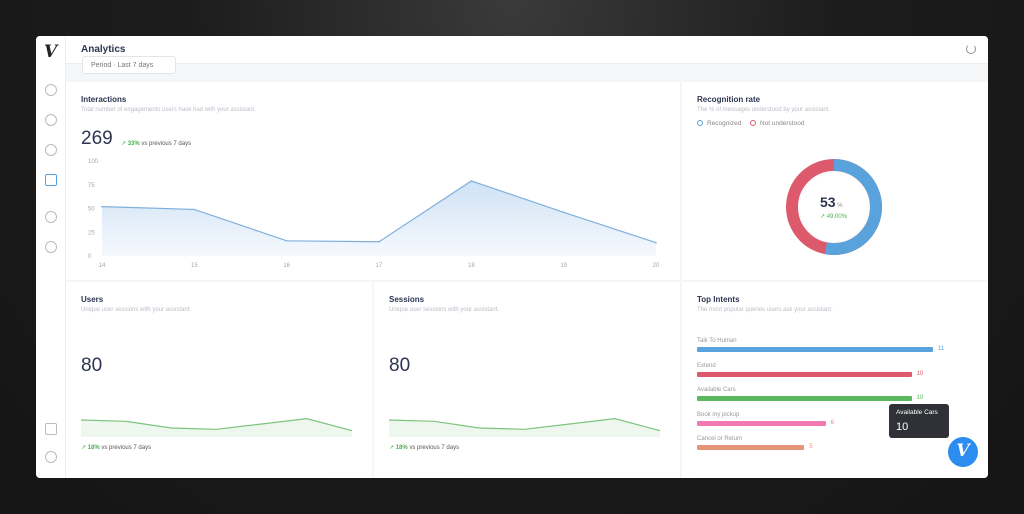 This screenshot has width=1024, height=514. I want to click on intent-label: Talk To Human, so click(717, 341).